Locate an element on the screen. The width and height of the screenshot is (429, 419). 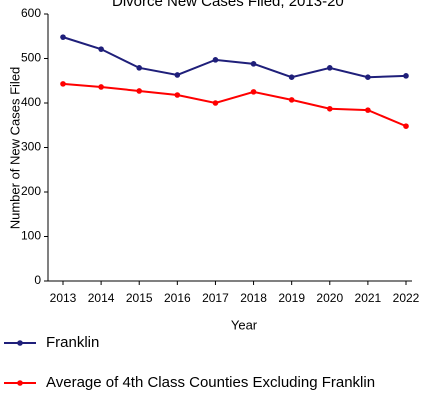
y-tick-label: 500 is located at coordinates (31, 58).